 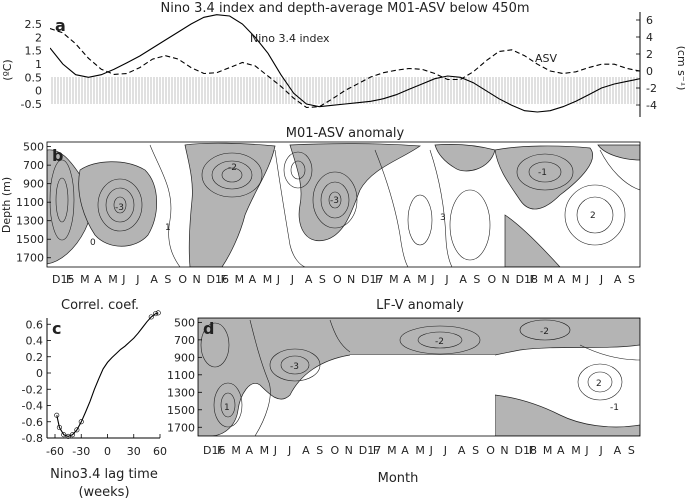 What do you see at coordinates (649, 37) in the screenshot?
I see `panel-a-right-tick: 4` at bounding box center [649, 37].